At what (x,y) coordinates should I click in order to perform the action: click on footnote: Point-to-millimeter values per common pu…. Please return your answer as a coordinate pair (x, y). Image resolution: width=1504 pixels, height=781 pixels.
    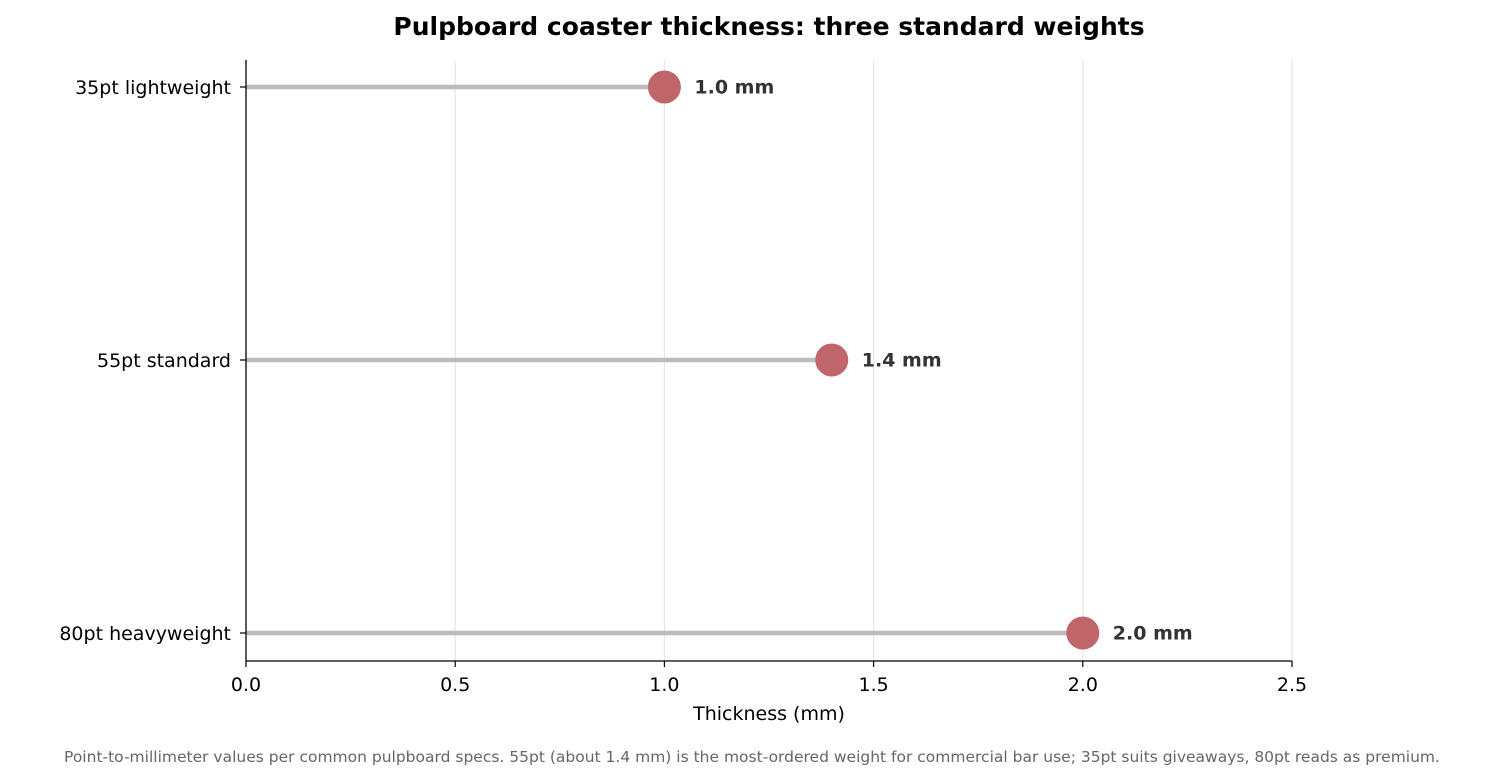
    Looking at the image, I should click on (752, 757).